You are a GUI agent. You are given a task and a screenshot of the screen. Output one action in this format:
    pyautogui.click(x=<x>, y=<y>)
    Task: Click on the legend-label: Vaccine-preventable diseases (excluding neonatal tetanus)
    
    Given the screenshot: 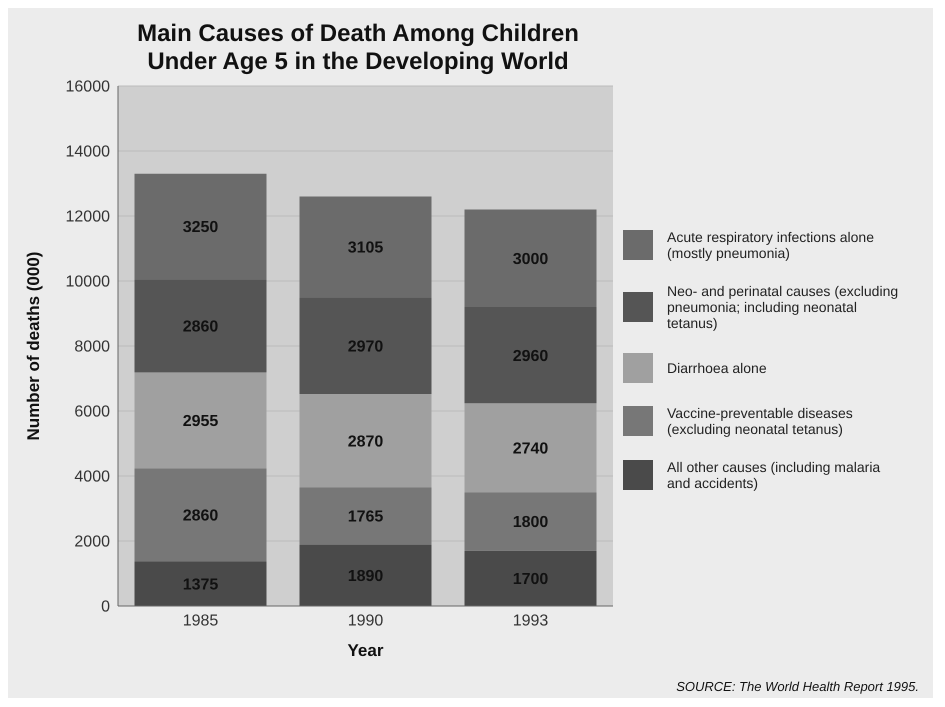 What is the action you would take?
    pyautogui.click(x=760, y=421)
    